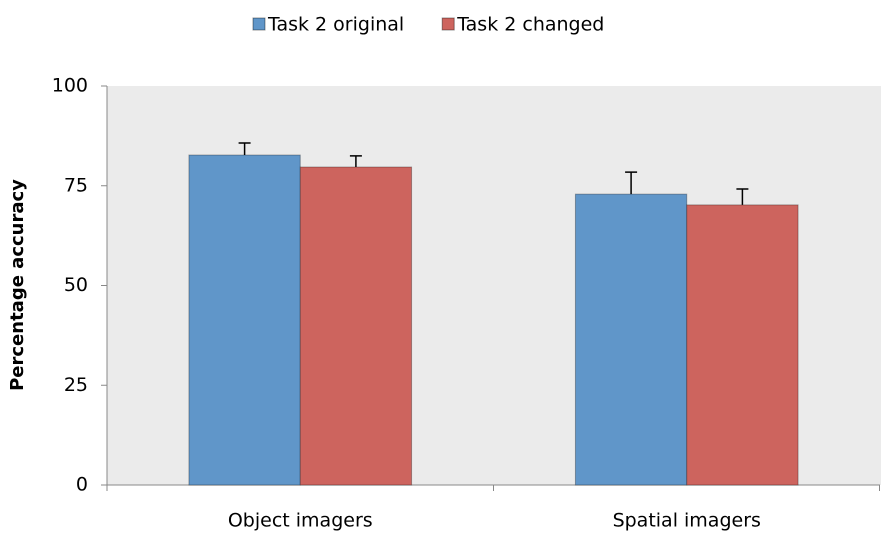 This screenshot has width=881, height=535. Describe the element at coordinates (76, 385) in the screenshot. I see `y-tick-label: 25` at that location.